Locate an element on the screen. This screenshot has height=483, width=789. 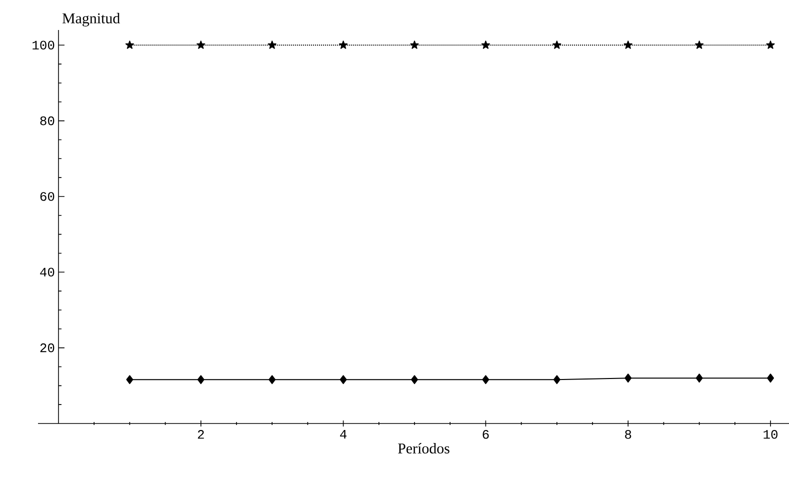
y-tick-label: 40 is located at coordinates (47, 272).